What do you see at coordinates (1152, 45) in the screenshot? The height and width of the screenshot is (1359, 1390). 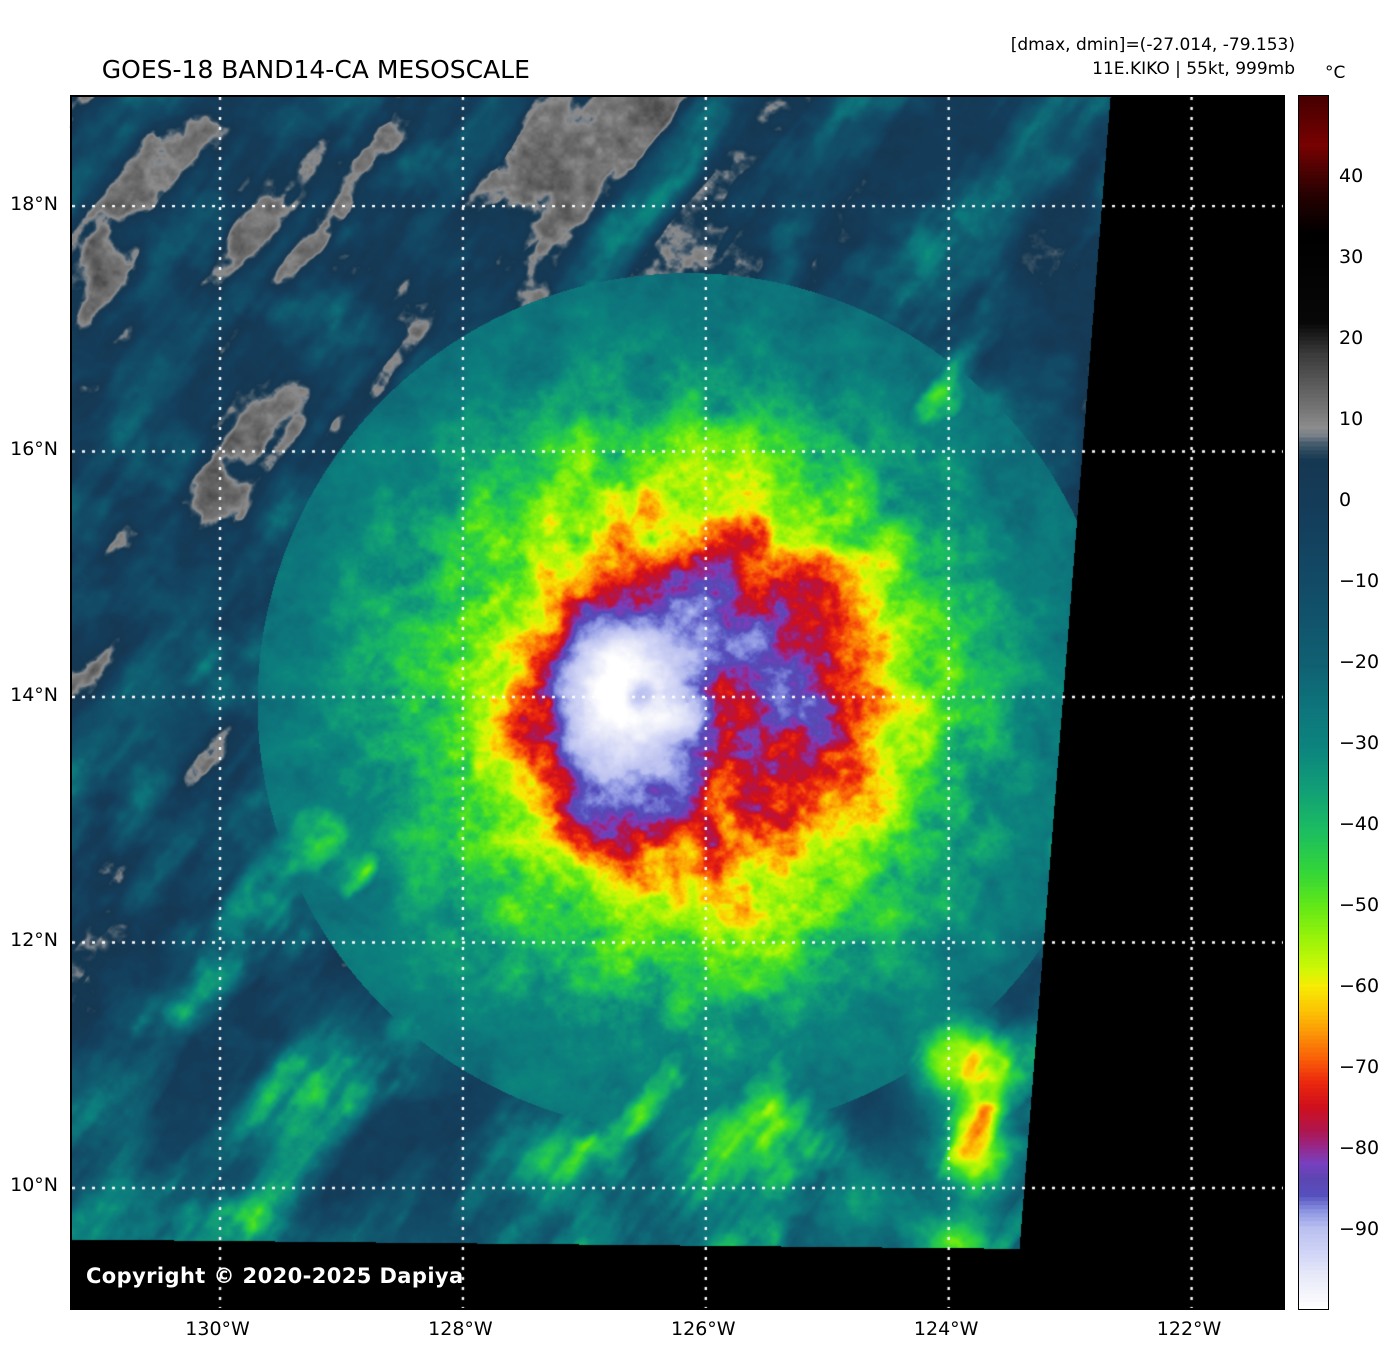 I see `dmax-dmin-label: [dmax, dmin]=(-27.014, -79.153)` at bounding box center [1152, 45].